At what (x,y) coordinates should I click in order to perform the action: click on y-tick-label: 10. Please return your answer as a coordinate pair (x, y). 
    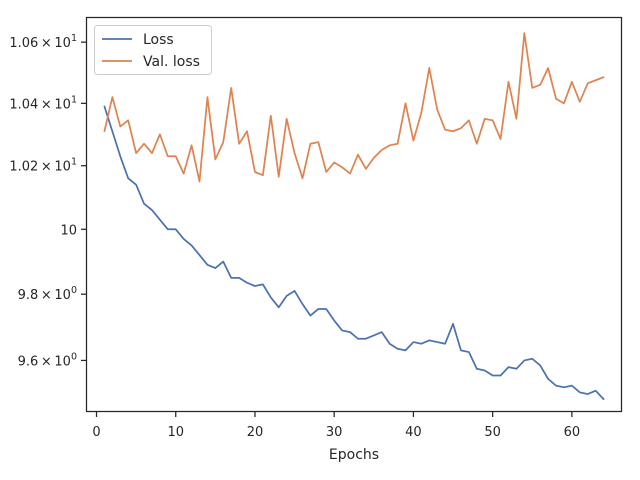
    Looking at the image, I should click on (68, 230).